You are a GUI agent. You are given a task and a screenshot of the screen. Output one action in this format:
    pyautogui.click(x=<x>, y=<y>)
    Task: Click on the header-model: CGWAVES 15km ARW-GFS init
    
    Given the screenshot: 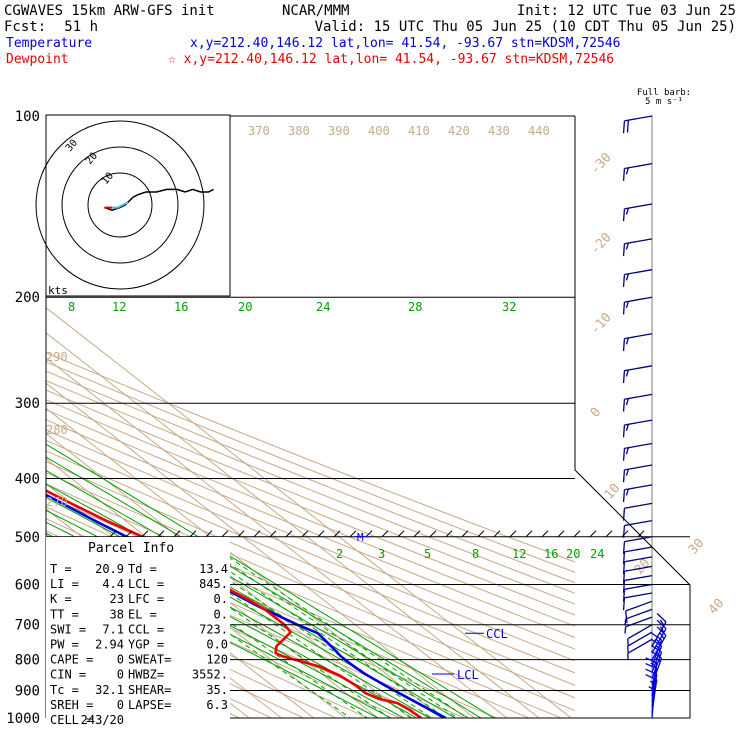 What is the action you would take?
    pyautogui.click(x=109, y=11)
    